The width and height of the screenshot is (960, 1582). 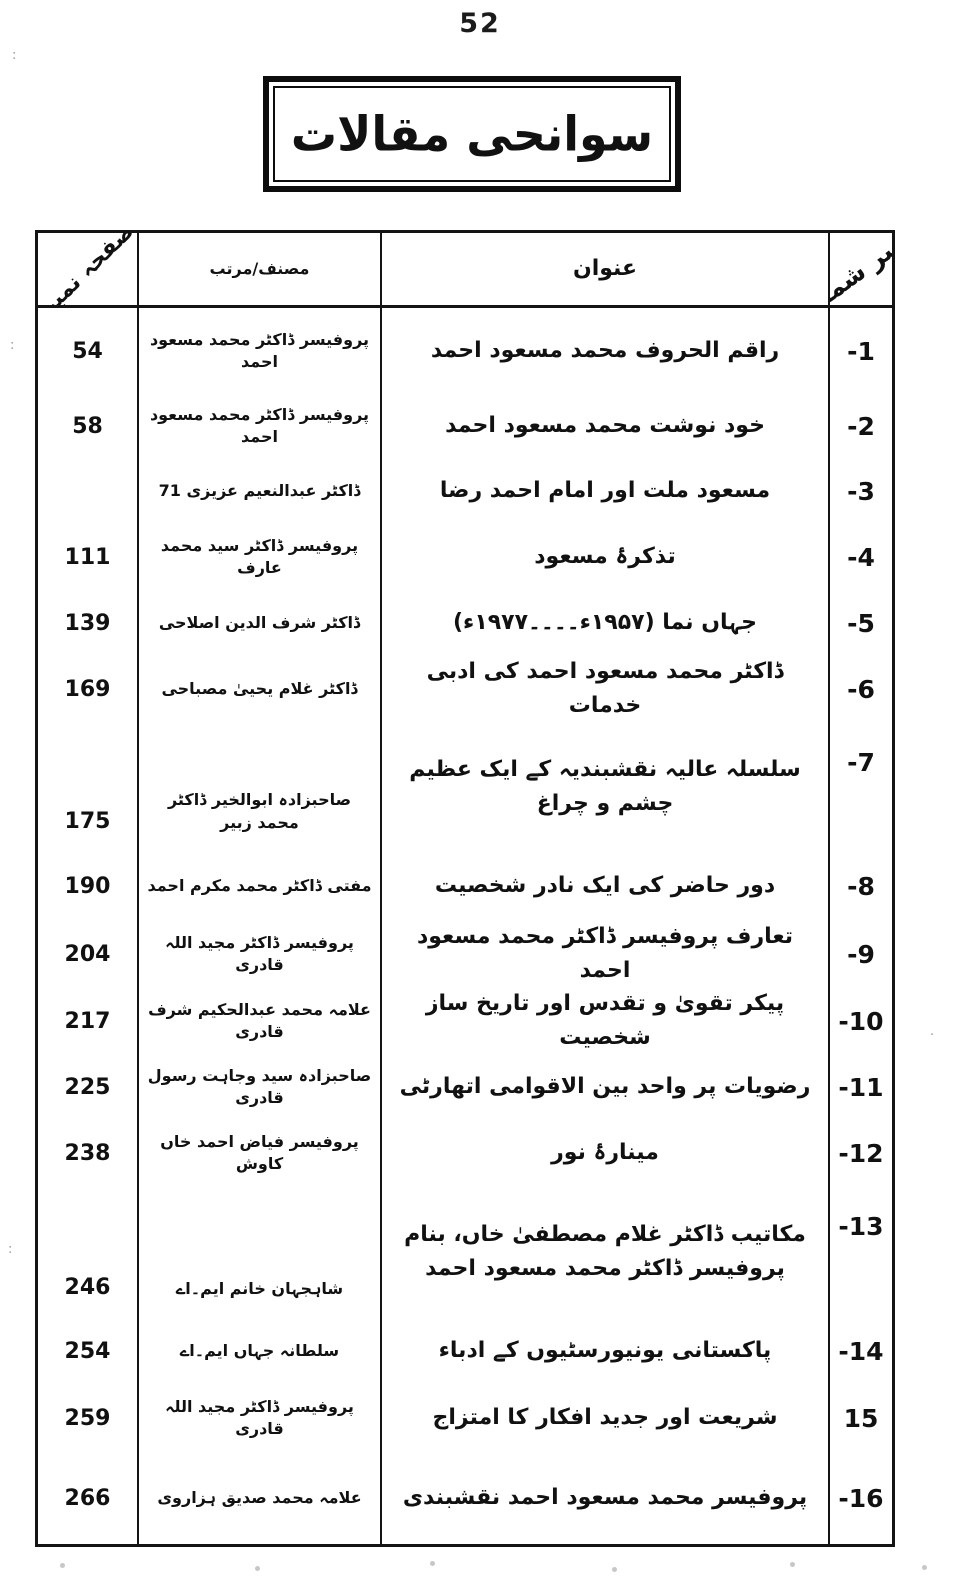 I want to click on page-number: 52, so click(x=480, y=23).